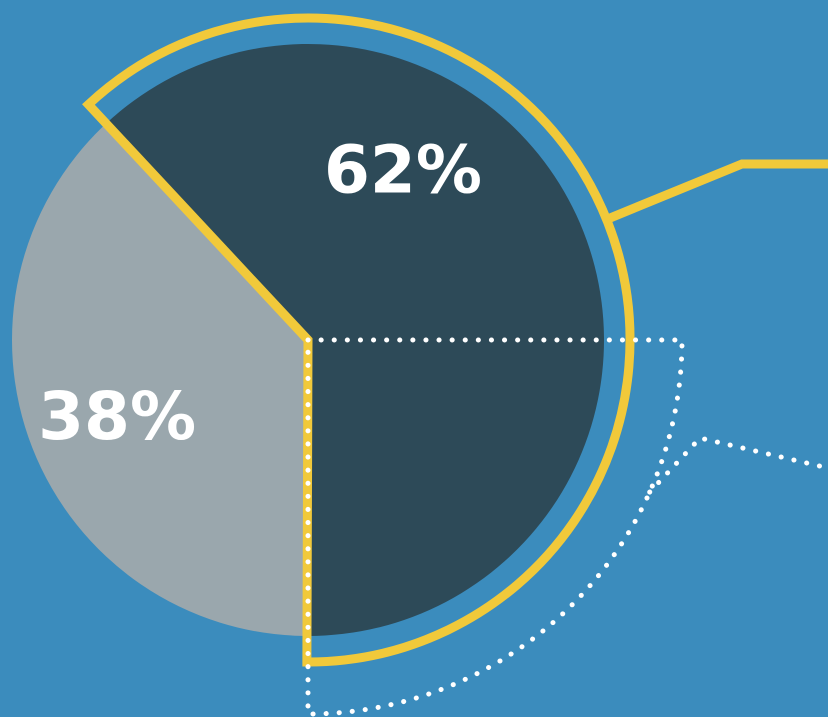 This screenshot has height=717, width=828. I want to click on highlight-connector, so click(716, 191).